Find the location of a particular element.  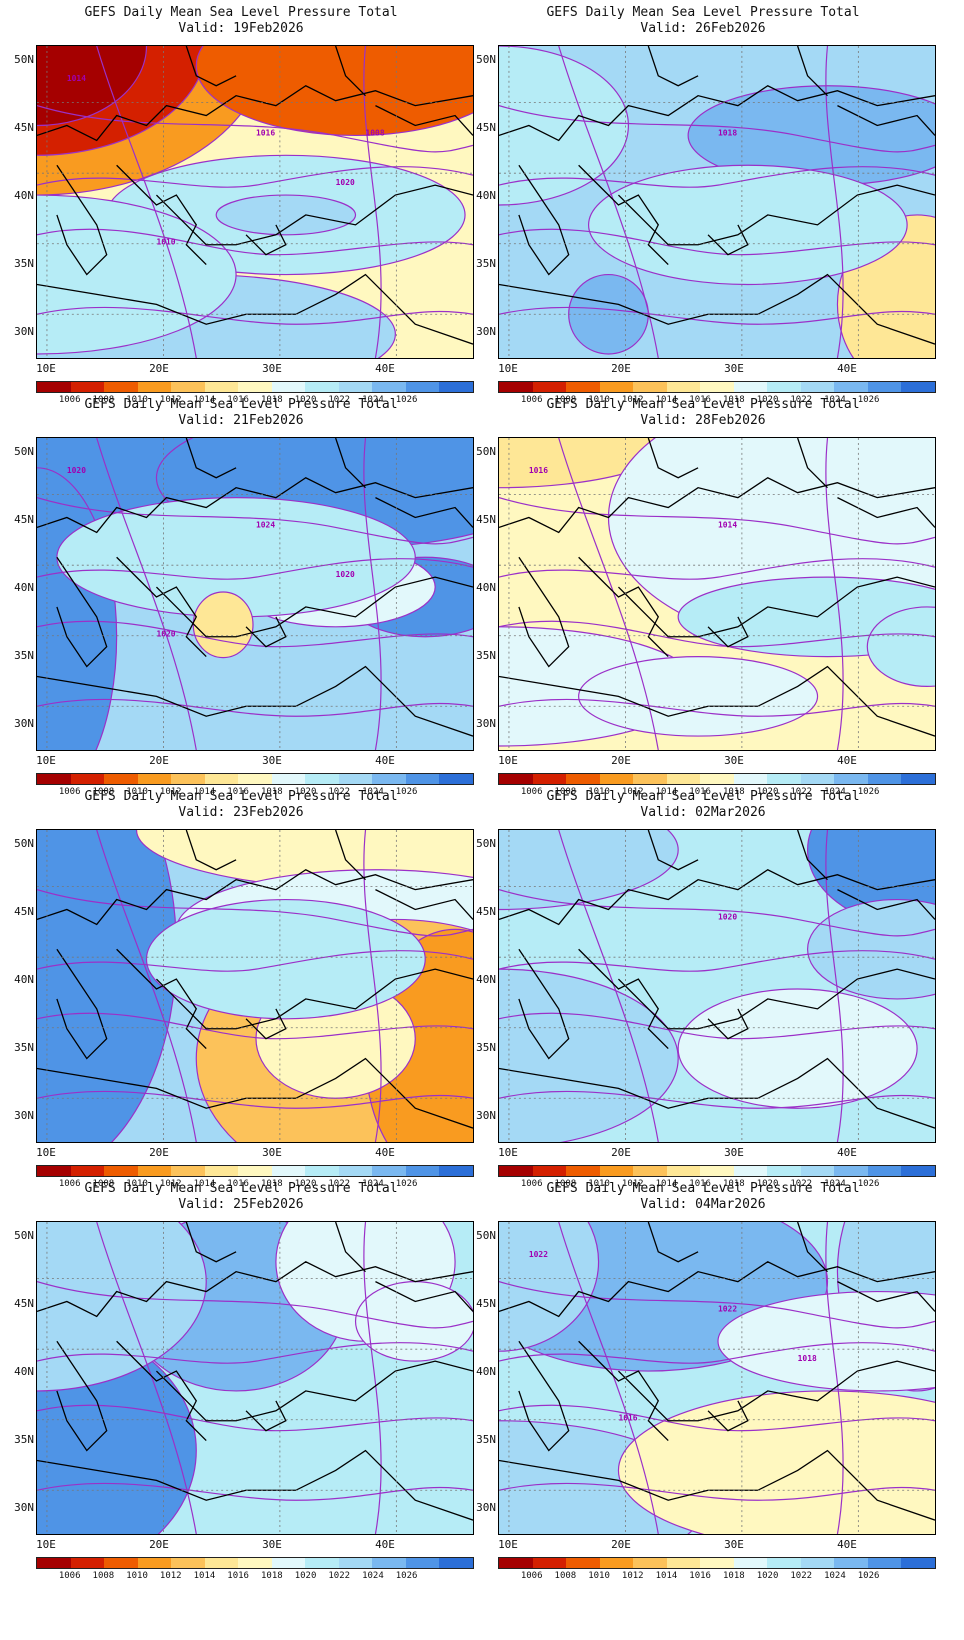

colorbar-label: 1014 is located at coordinates (204, 400).